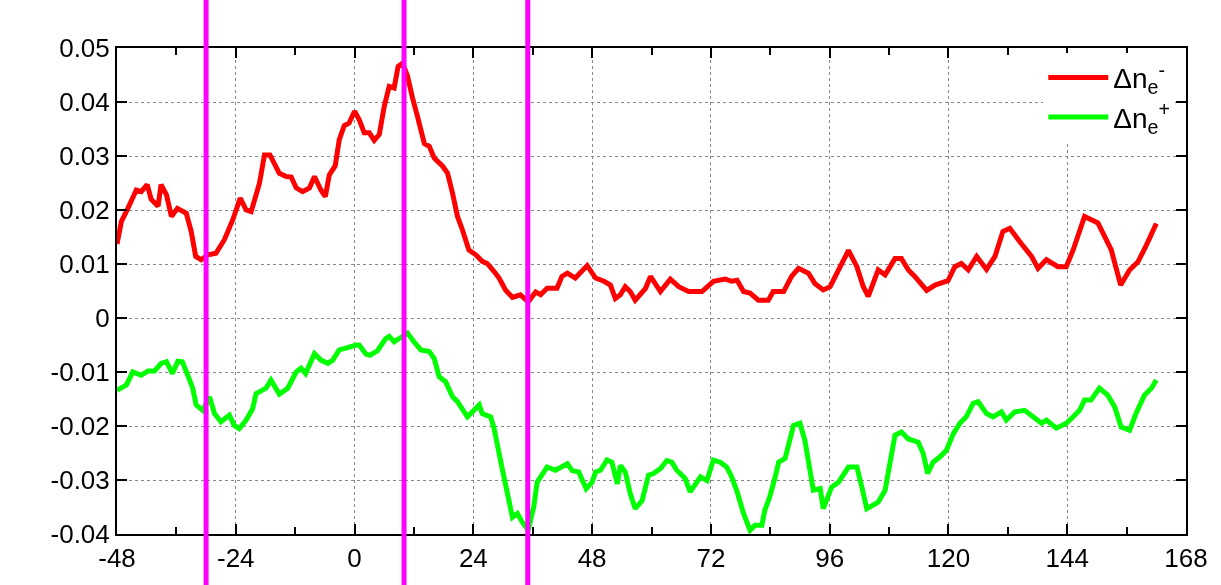 The height and width of the screenshot is (585, 1221). I want to click on x-tick-label: 24, so click(473, 558).